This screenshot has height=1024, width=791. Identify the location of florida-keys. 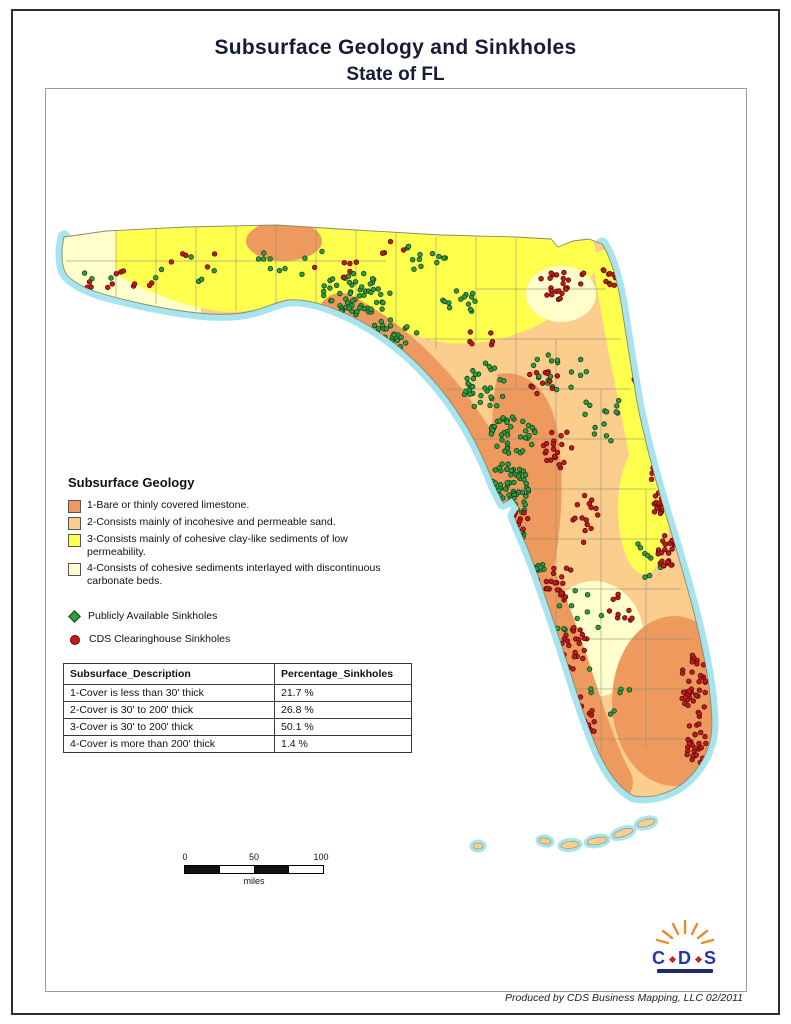
(564, 834).